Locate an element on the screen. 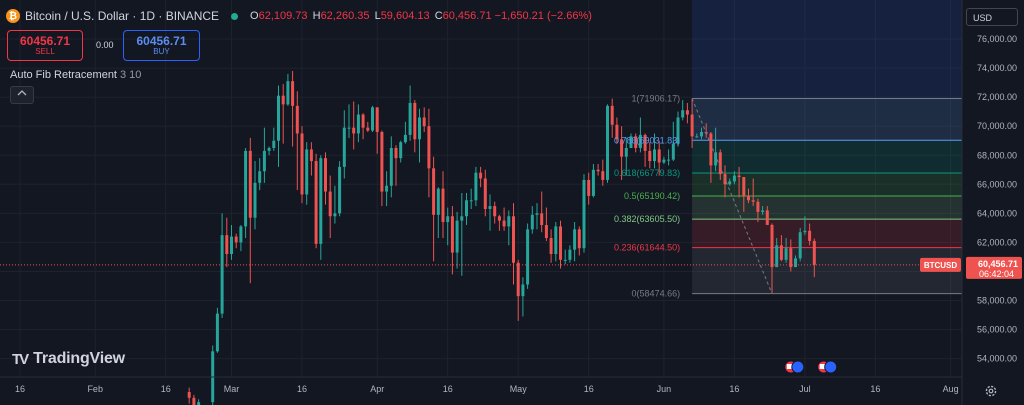  price-tick-label: 74,000.00 is located at coordinates (997, 68).